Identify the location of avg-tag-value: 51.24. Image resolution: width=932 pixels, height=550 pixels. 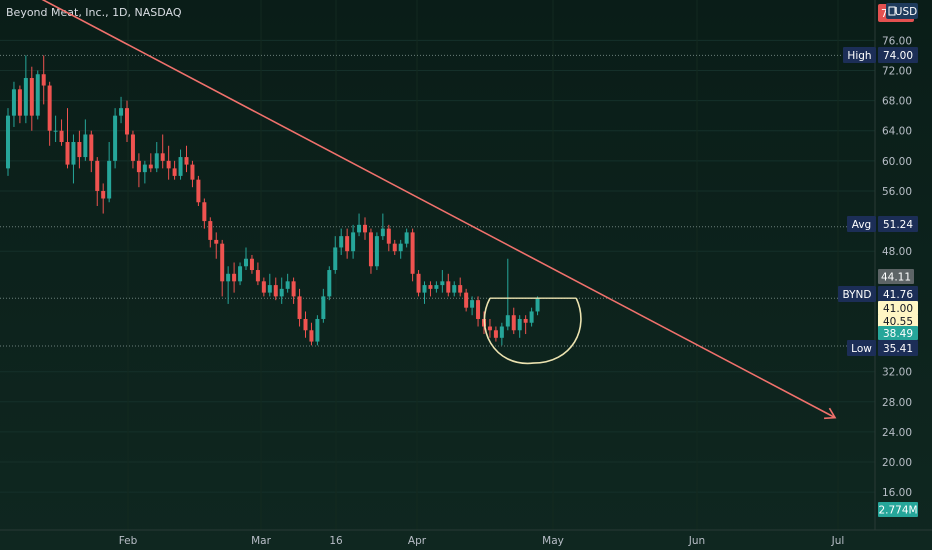
(898, 225).